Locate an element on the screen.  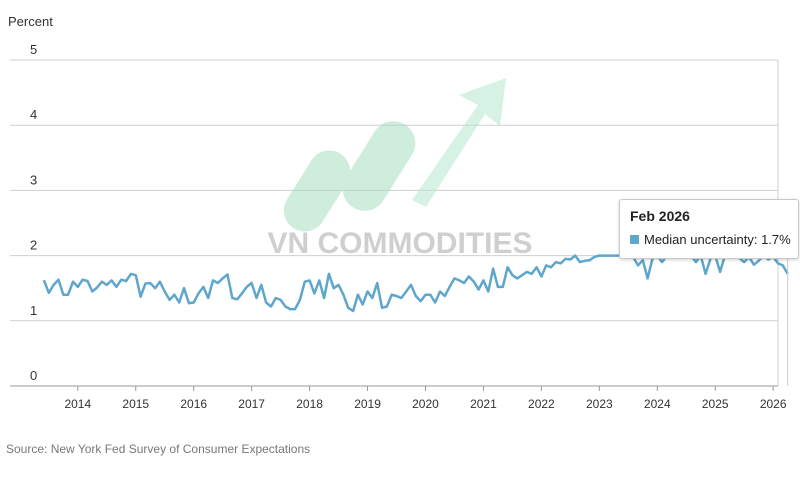
x-tick-label-2020: 2020 is located at coordinates (425, 404).